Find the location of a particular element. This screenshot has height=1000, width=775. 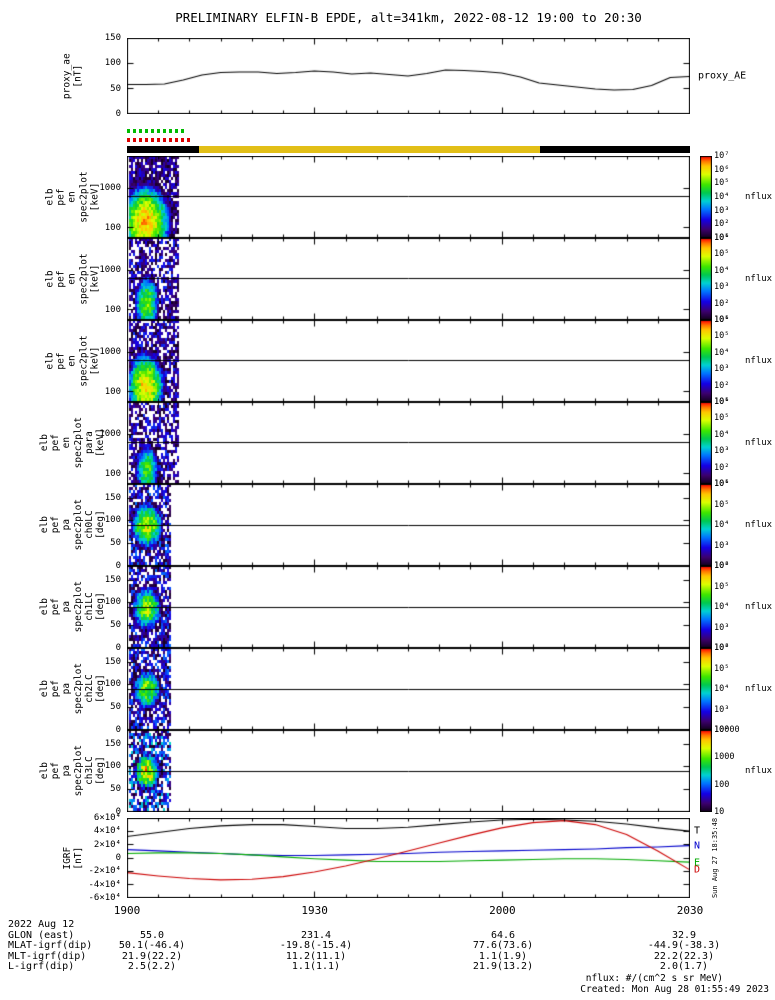

y-tick-label: 150 is located at coordinates (112, 743).